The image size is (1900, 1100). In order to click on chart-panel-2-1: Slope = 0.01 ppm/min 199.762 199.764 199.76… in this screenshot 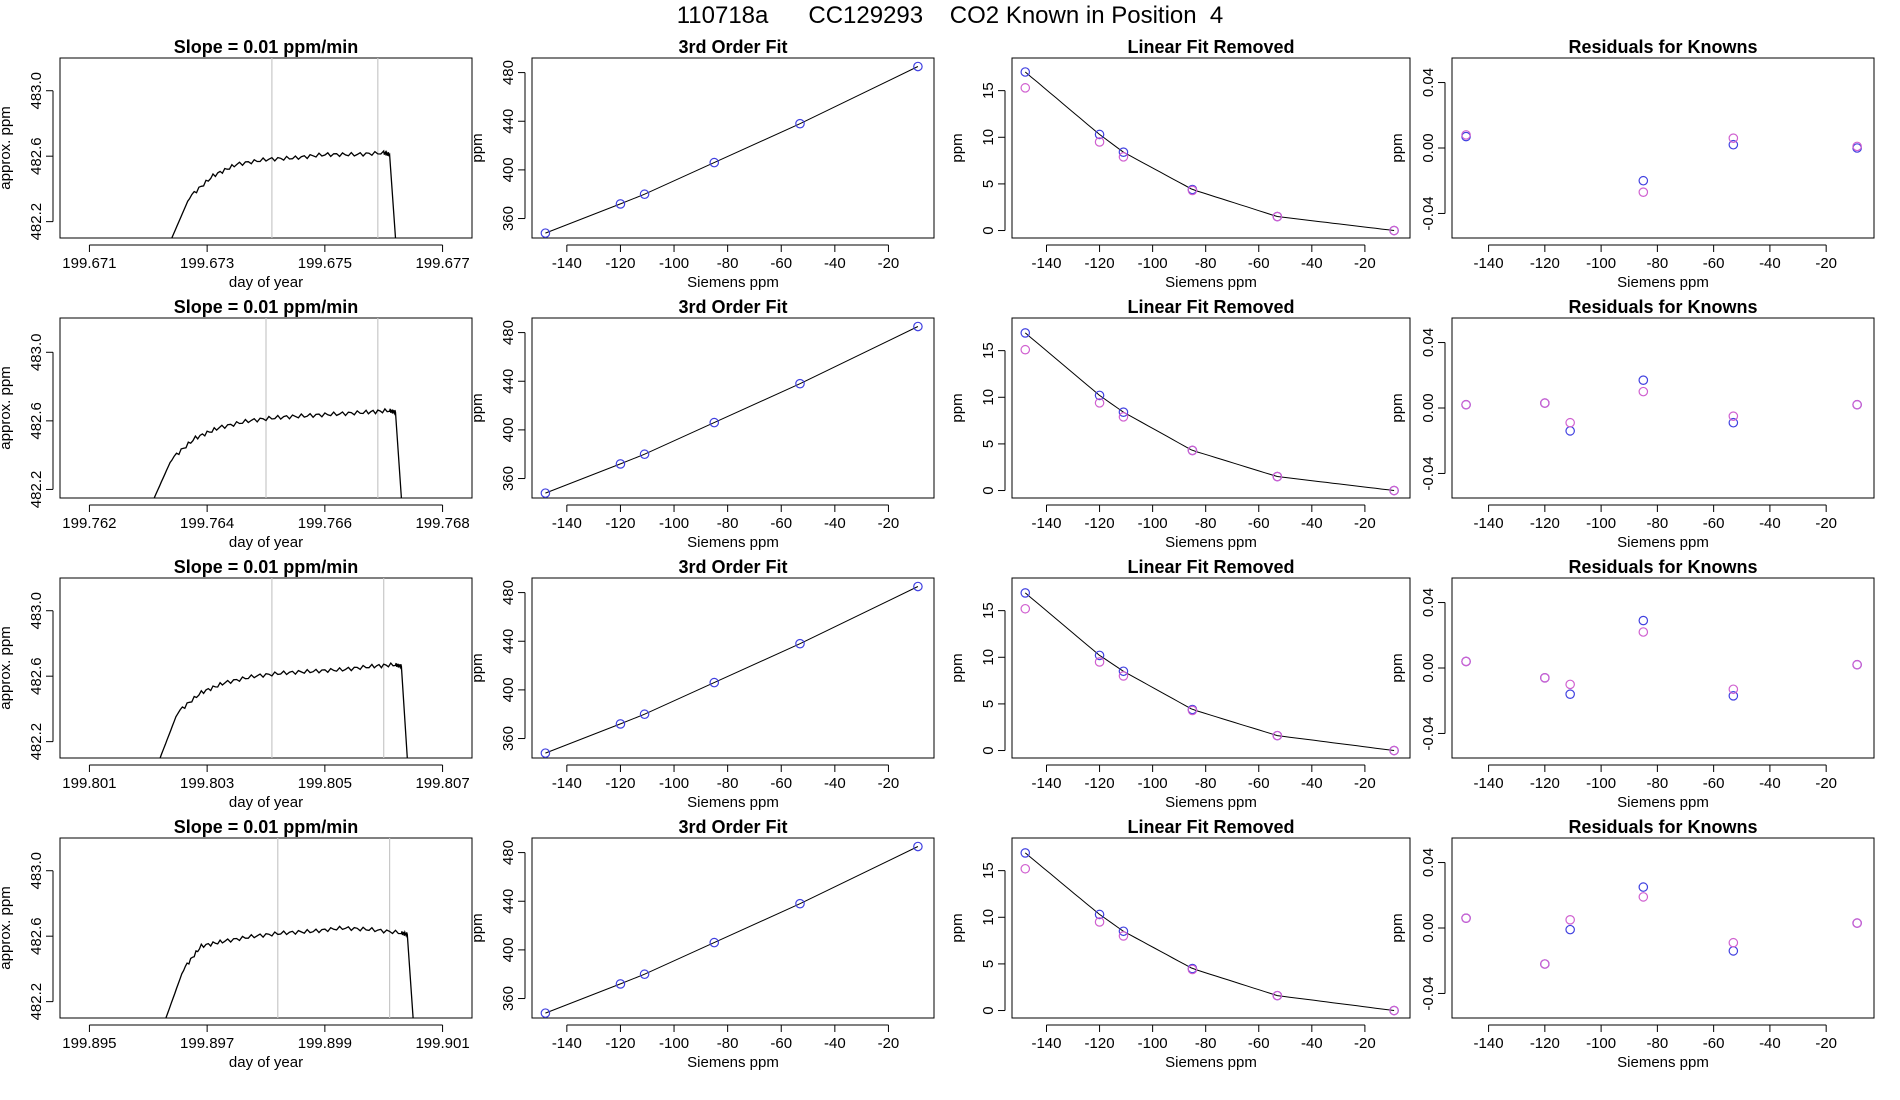, I will do `click(236, 424)`.